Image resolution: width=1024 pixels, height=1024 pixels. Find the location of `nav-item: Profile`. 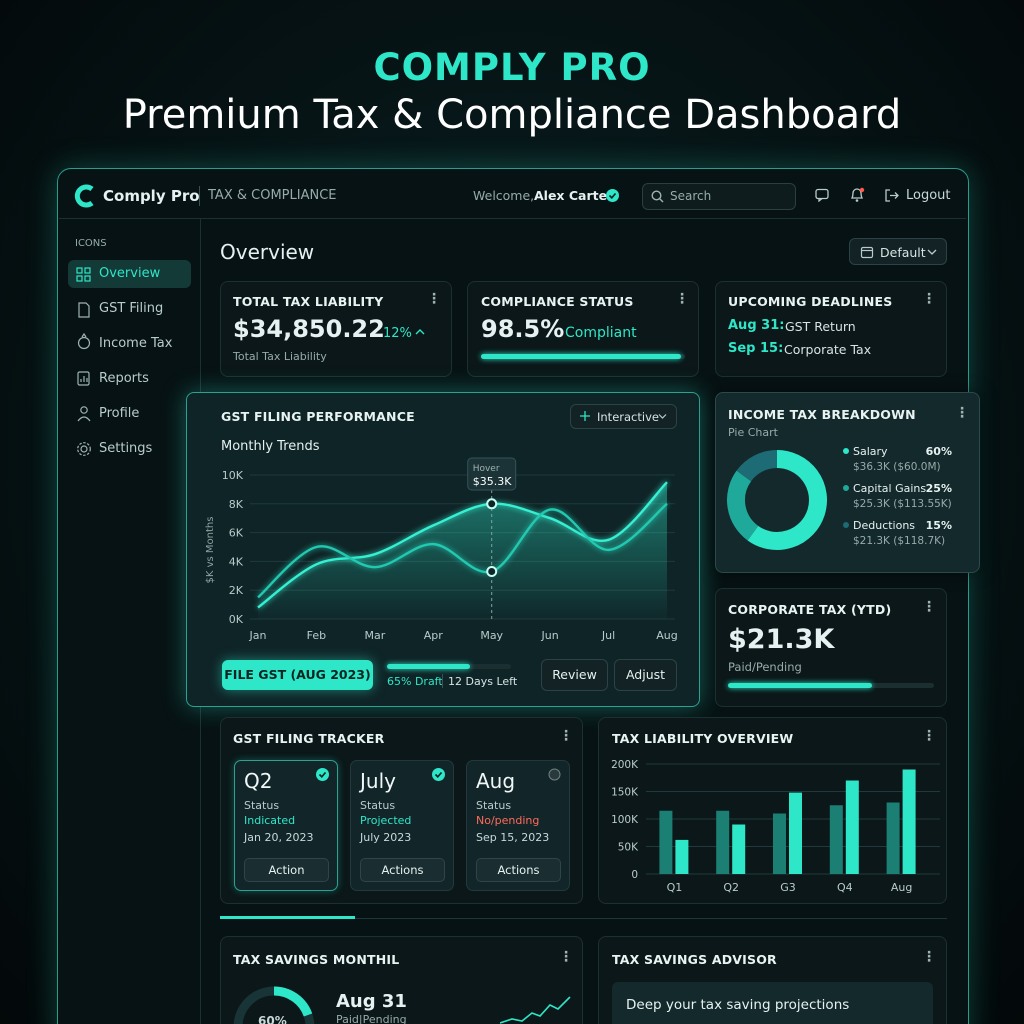

nav-item: Profile is located at coordinates (119, 413).